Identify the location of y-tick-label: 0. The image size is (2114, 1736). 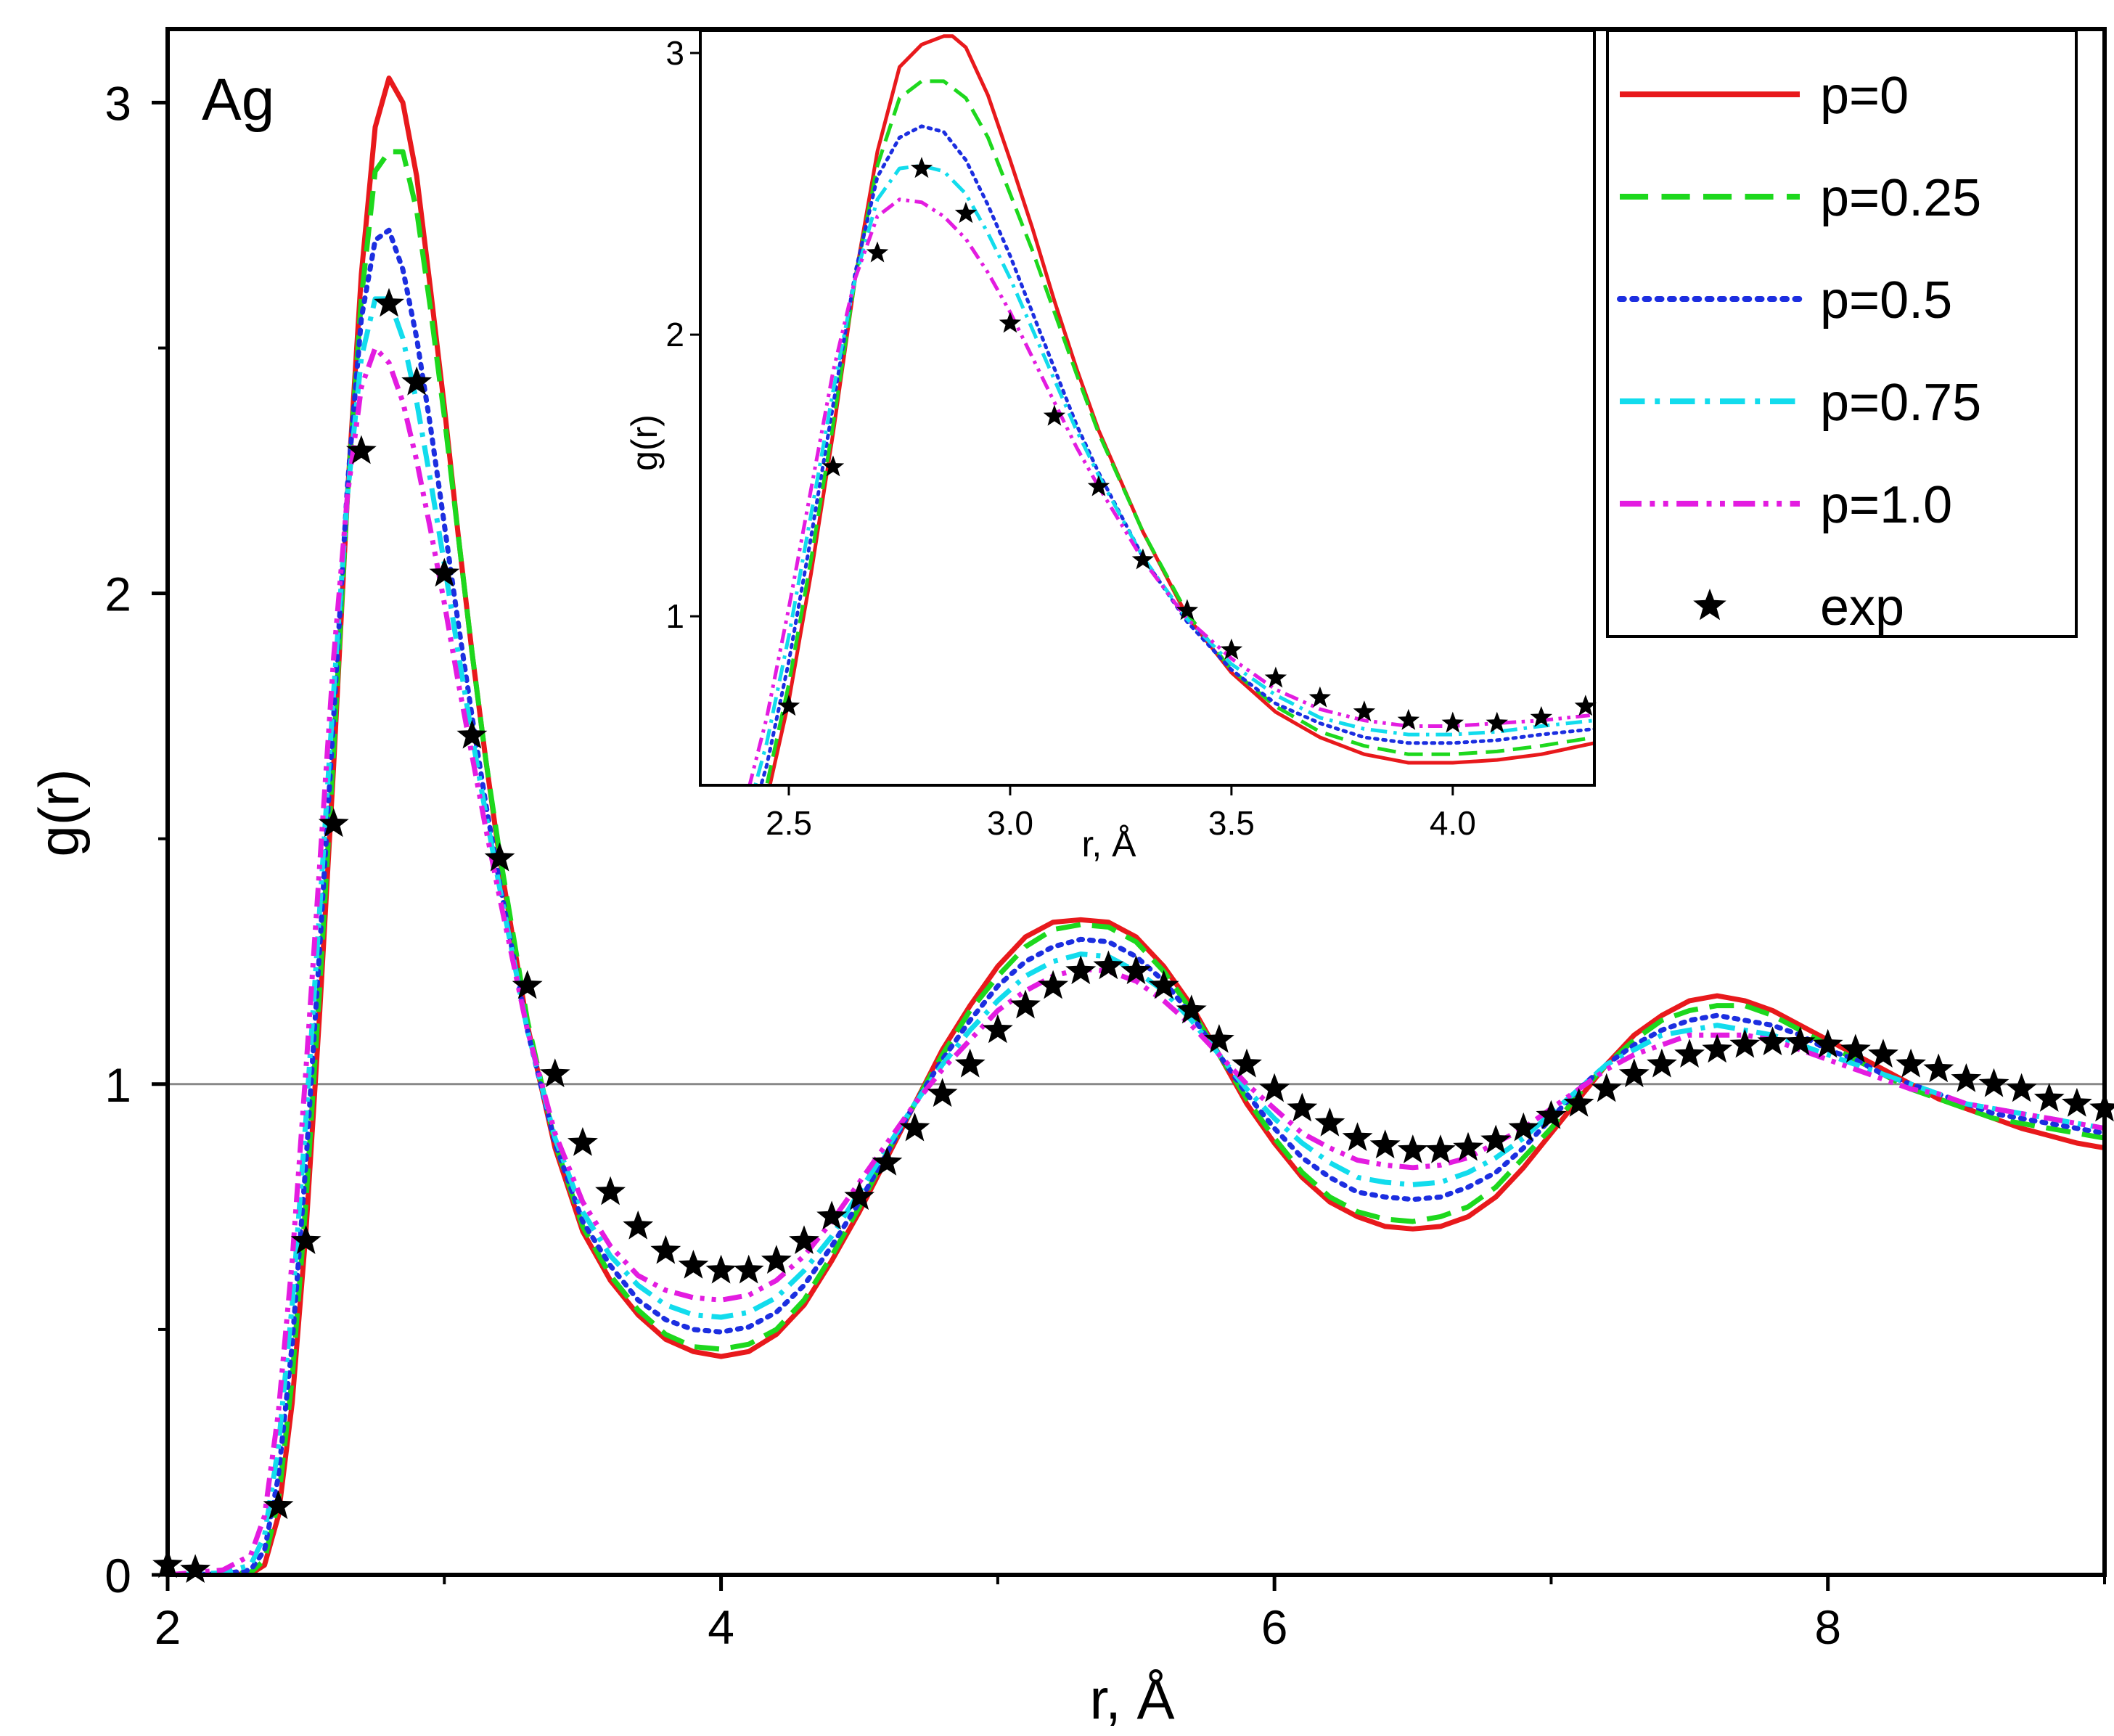
(118, 1575).